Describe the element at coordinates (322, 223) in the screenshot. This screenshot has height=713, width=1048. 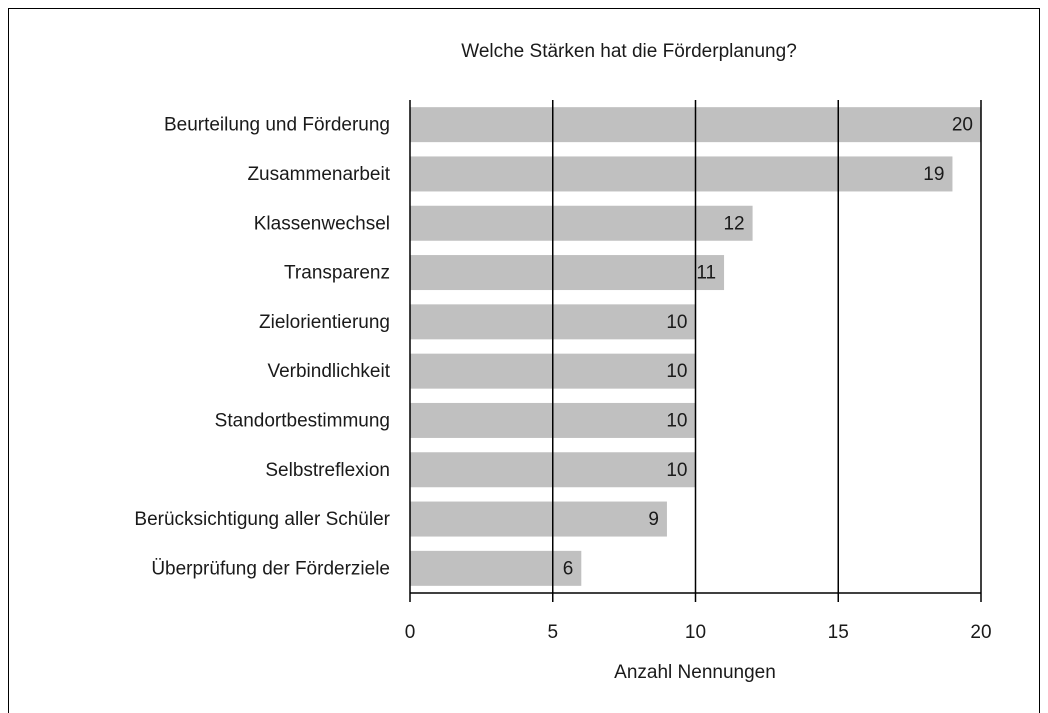
I see `y-tick-label: Klassenwechsel` at that location.